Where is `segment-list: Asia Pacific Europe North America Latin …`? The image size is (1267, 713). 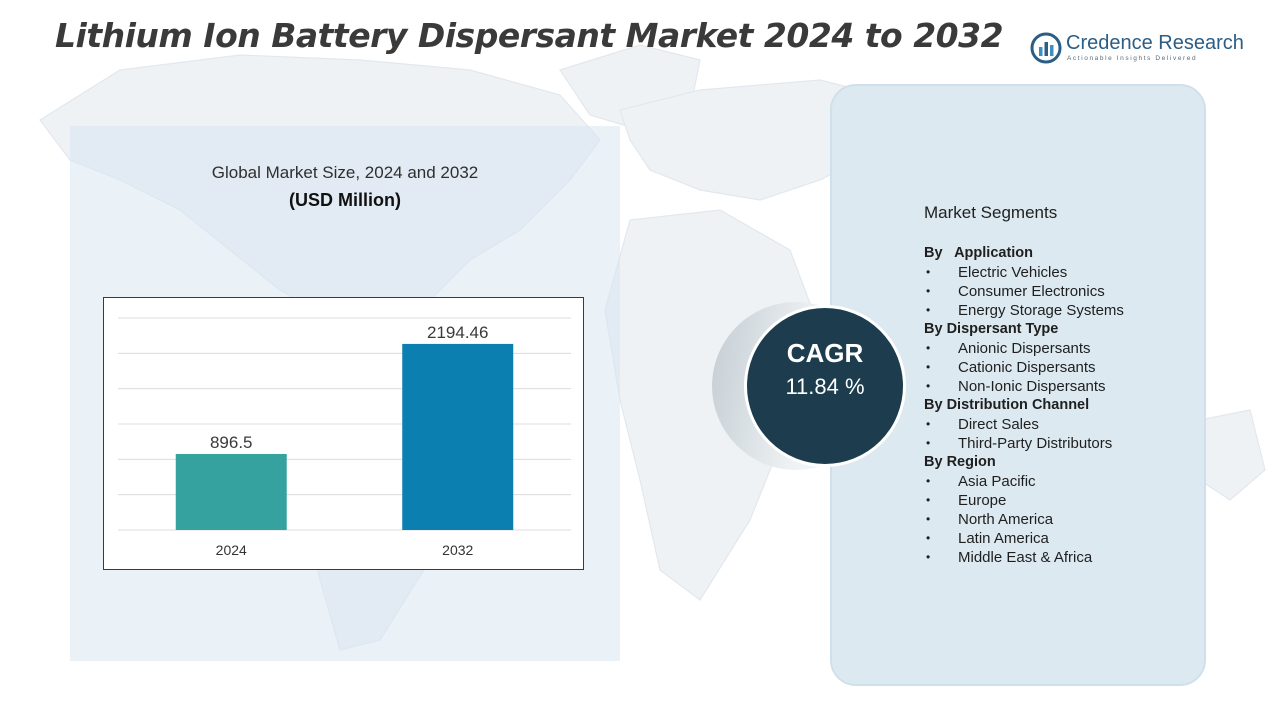
segment-list: Asia Pacific Europe North America Latin … is located at coordinates (1059, 519).